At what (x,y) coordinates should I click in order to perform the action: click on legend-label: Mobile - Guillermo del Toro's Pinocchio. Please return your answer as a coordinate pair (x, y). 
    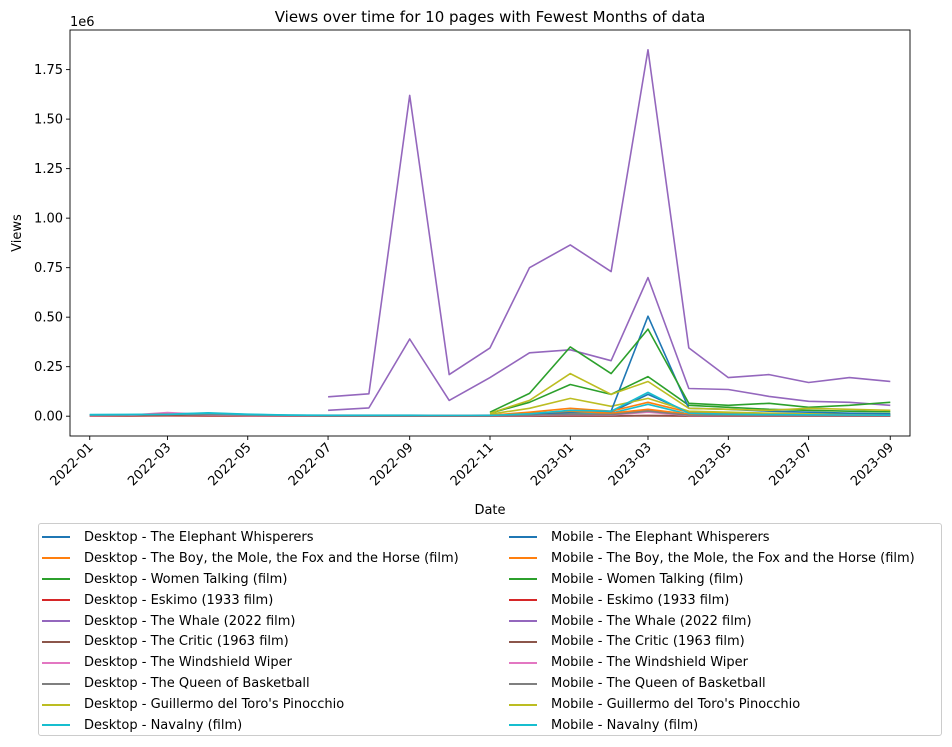
    Looking at the image, I should click on (676, 705).